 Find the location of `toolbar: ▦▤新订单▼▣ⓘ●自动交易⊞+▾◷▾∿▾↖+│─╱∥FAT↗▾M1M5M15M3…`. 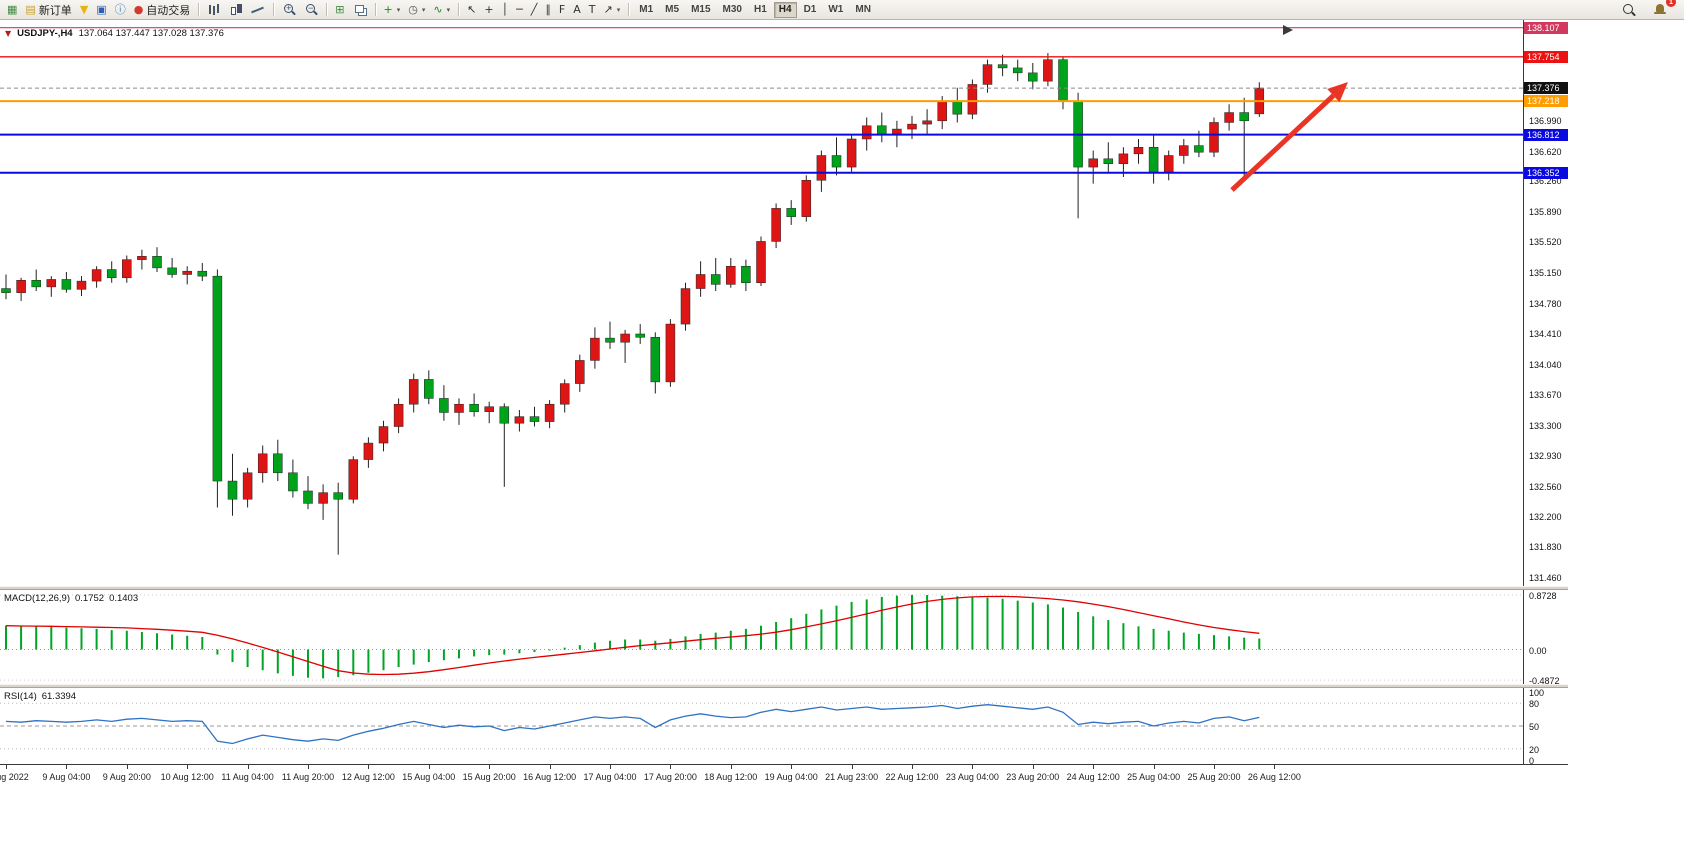

toolbar: ▦▤新订单▼▣ⓘ●自动交易⊞+▾◷▾∿▾↖+│─╱∥FAT↗▾M1M5M15M3… is located at coordinates (842, 10).